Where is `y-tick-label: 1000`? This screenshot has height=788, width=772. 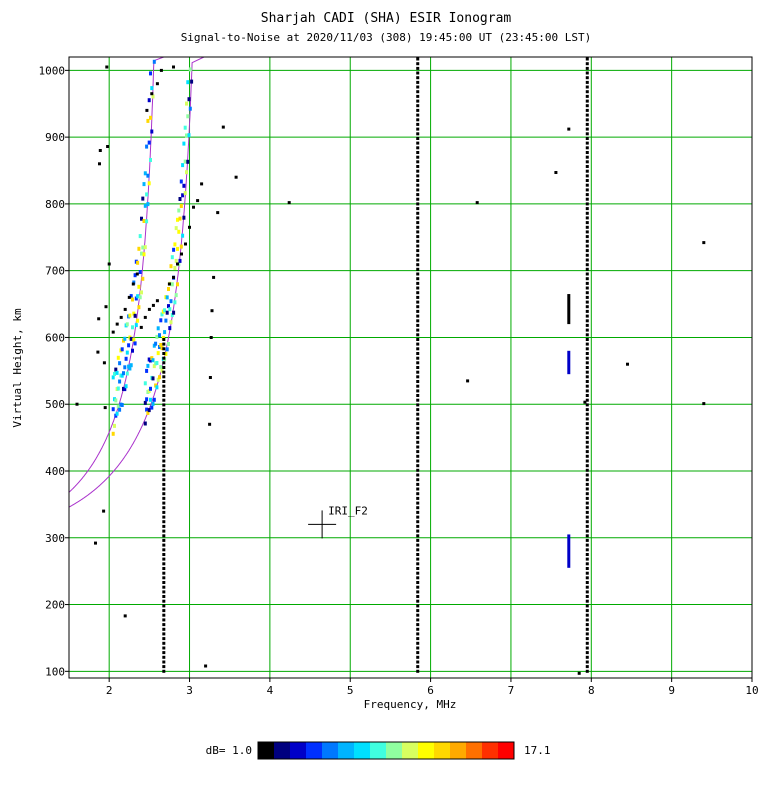 y-tick-label: 1000 is located at coordinates (52, 70).